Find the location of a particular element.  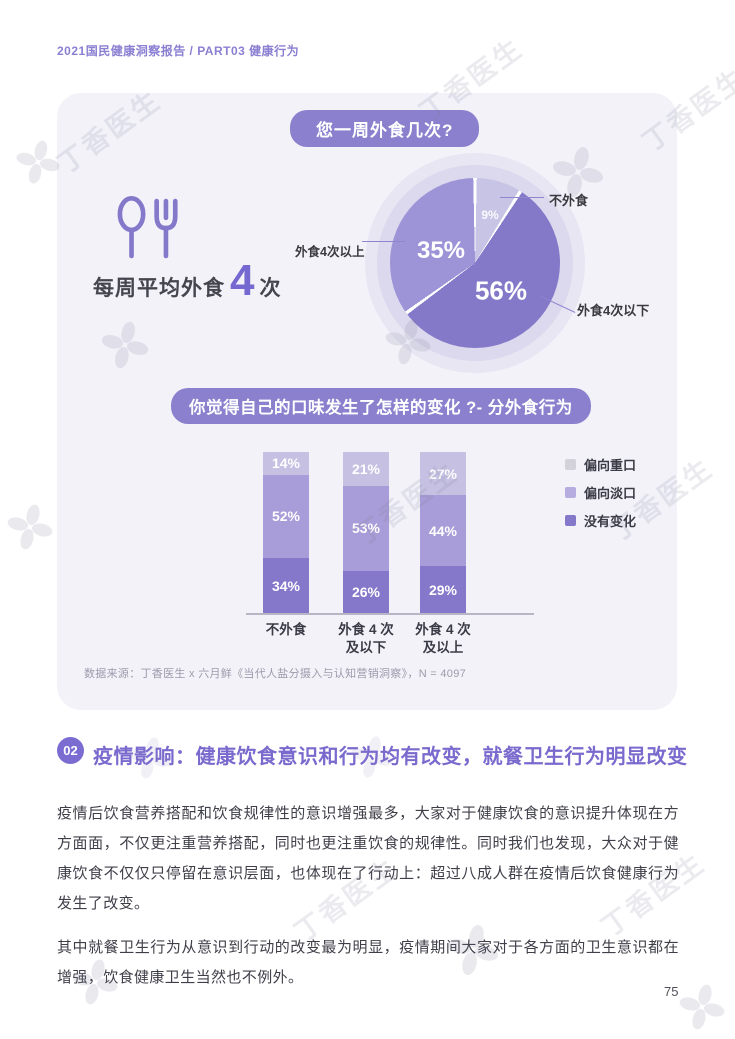

section-number-badge: 02 is located at coordinates (70, 750).